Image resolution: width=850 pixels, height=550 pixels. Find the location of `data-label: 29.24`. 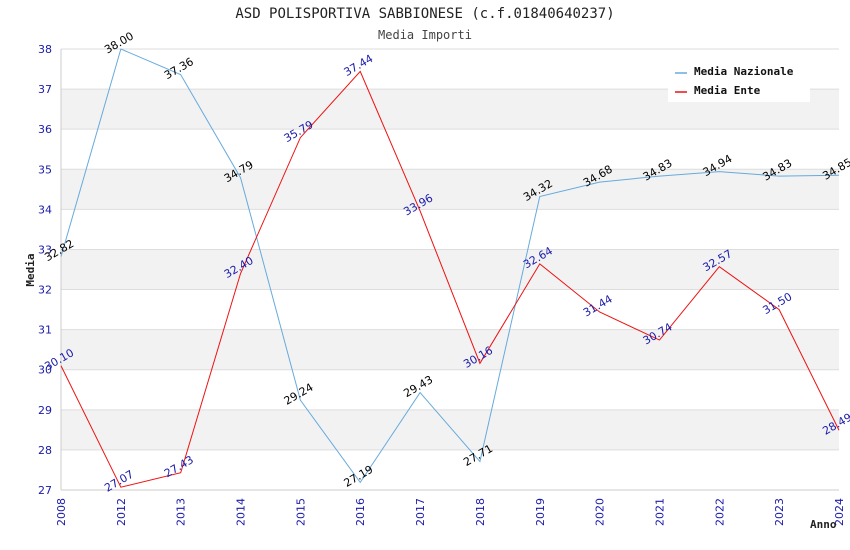

data-label: 29.24 is located at coordinates (299, 394).